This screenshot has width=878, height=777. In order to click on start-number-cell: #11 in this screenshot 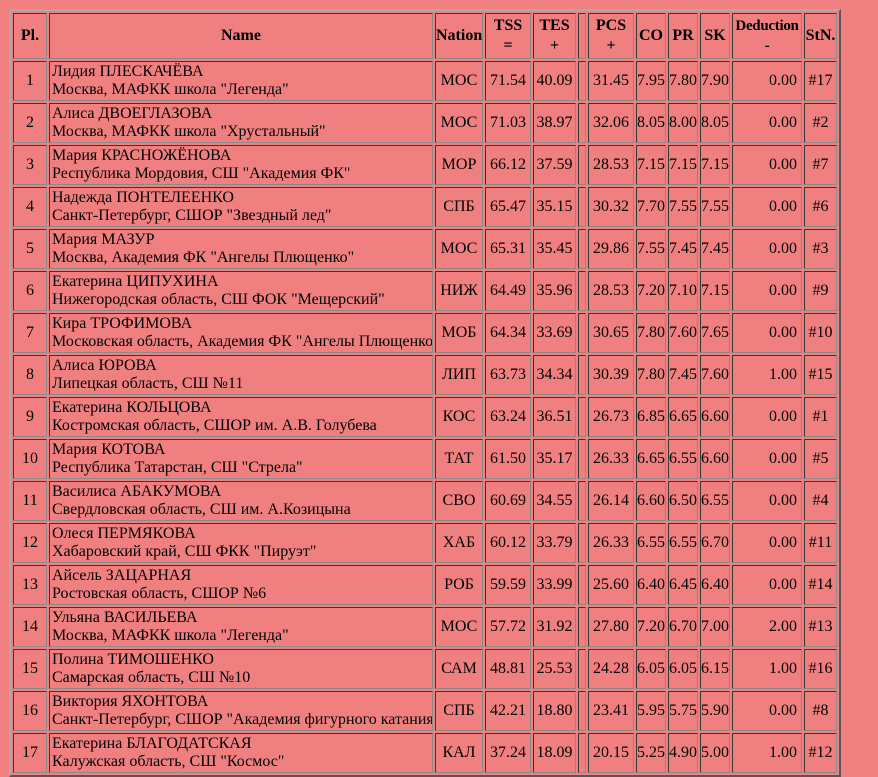, I will do `click(820, 543)`.